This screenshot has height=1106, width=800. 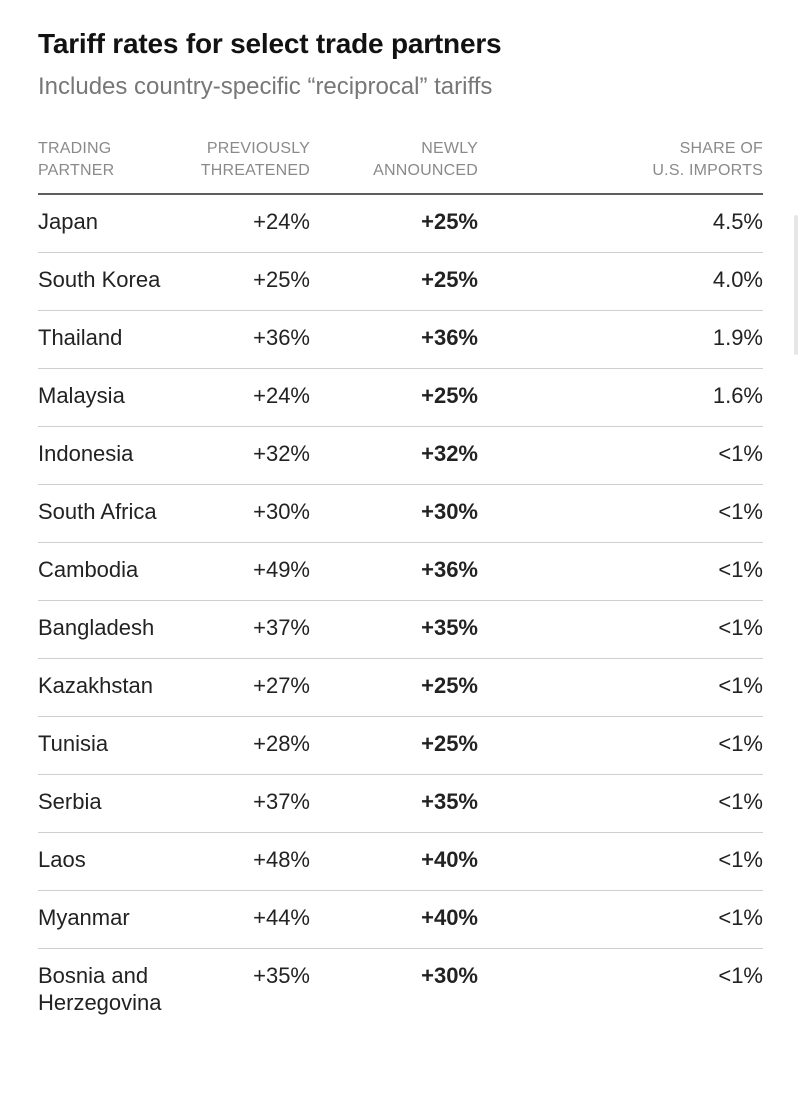 I want to click on table-row: Cambodia +49% +36% <1%, so click(x=400, y=571).